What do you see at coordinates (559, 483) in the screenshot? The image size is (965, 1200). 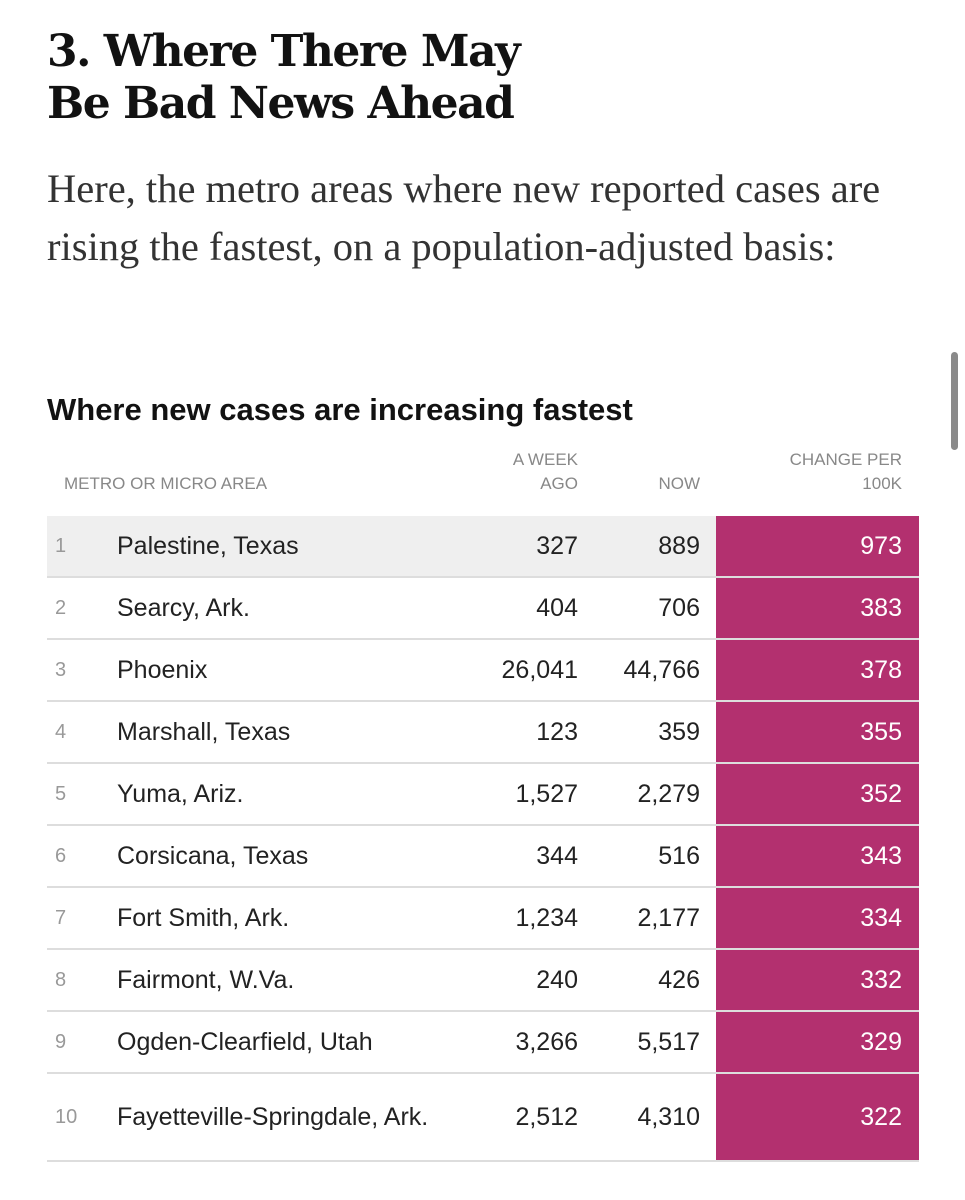 I see `header-week-ago-line-2: ago` at bounding box center [559, 483].